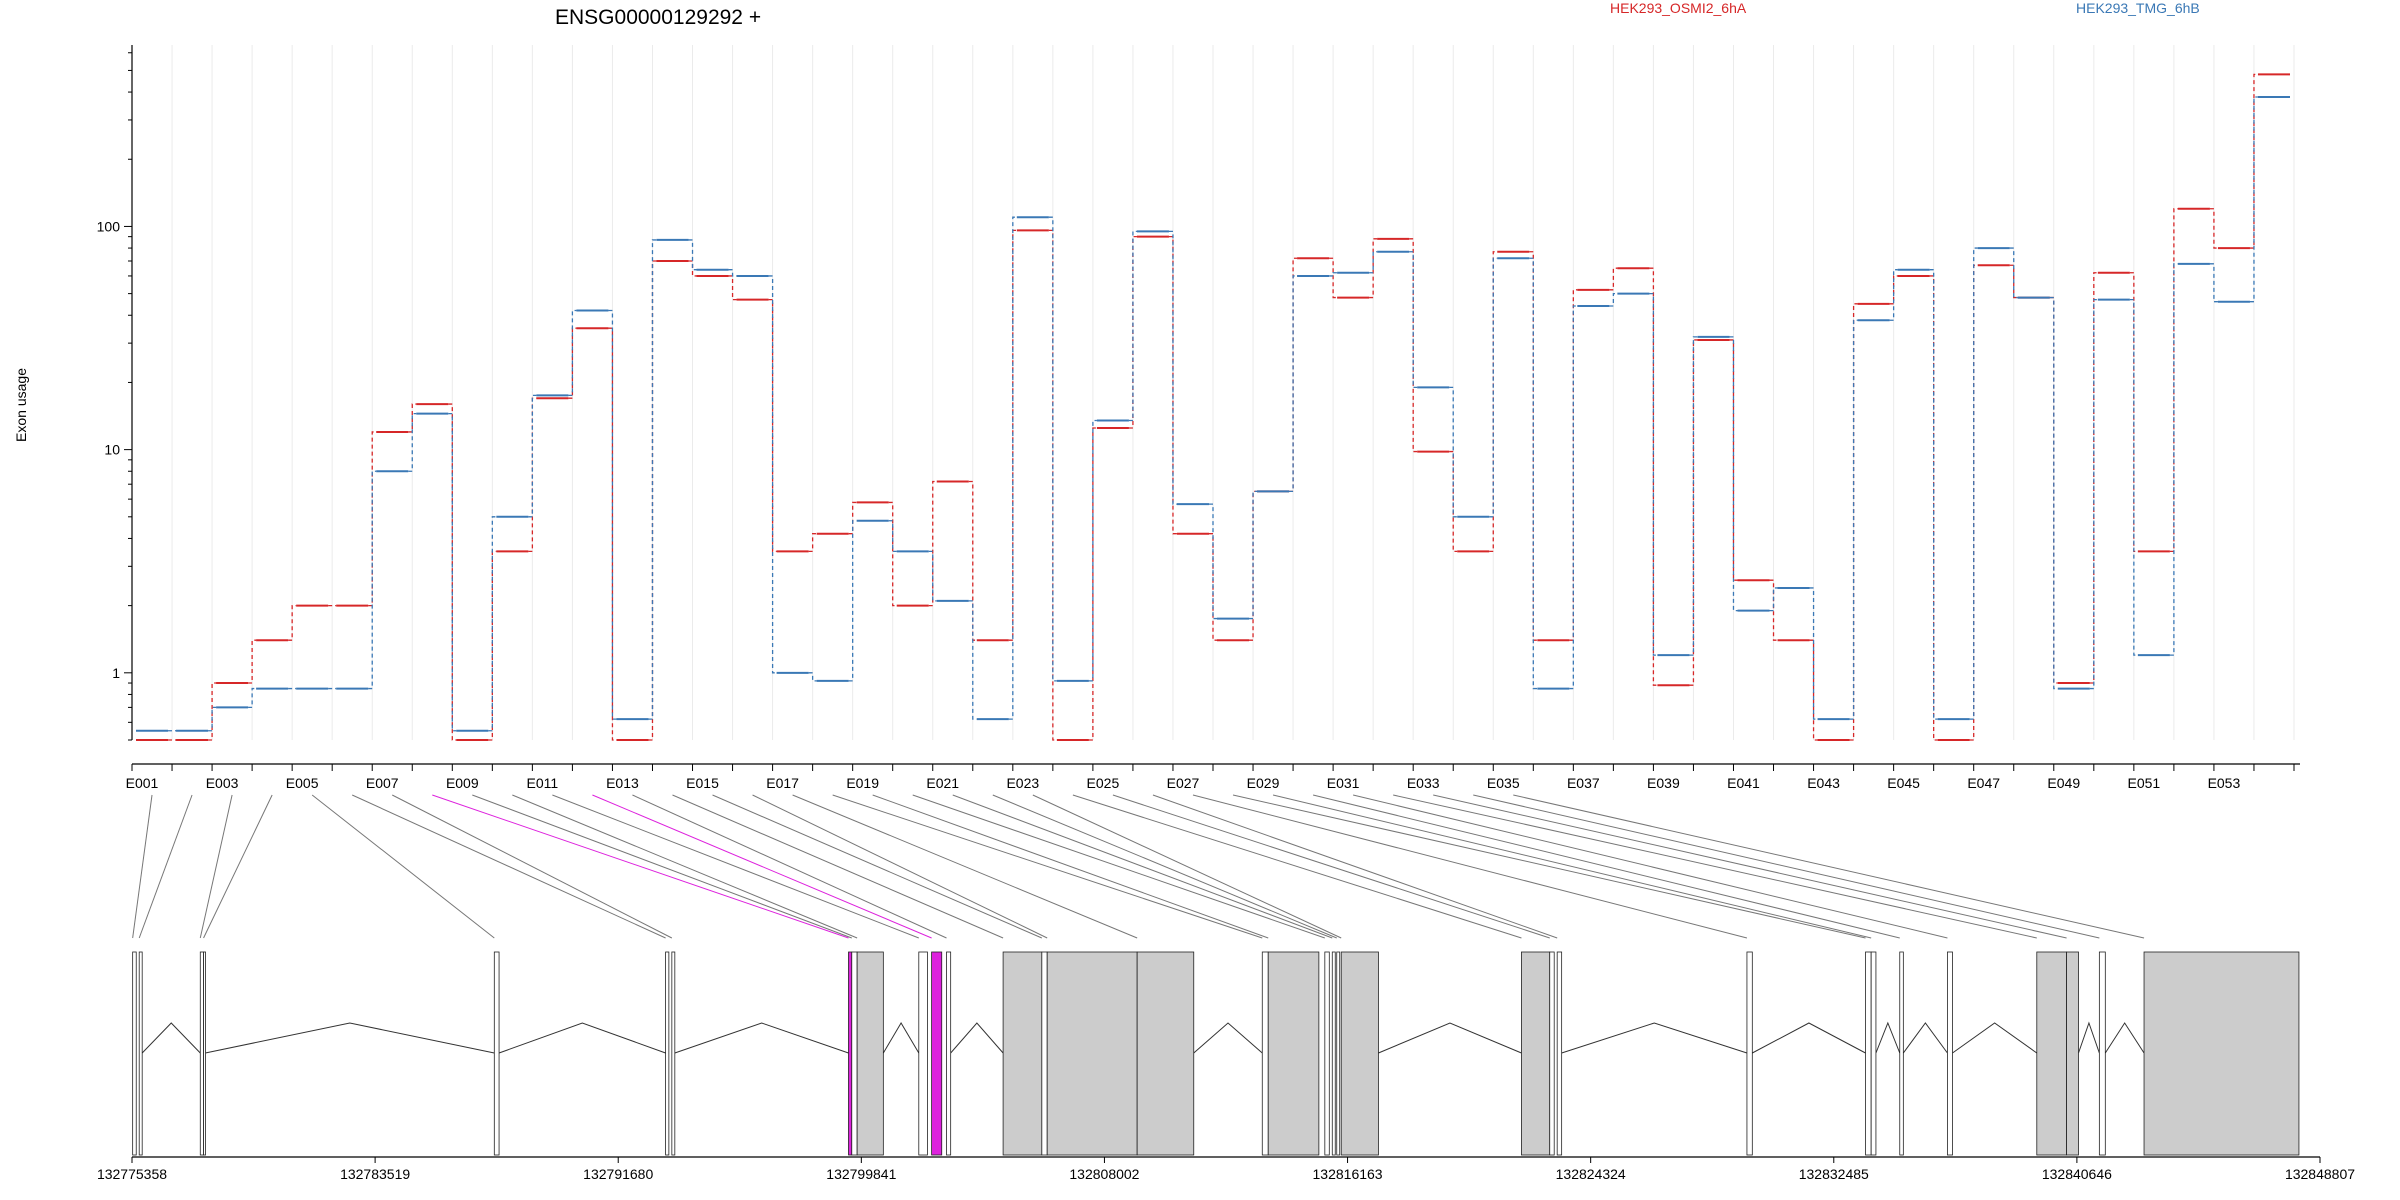 The height and width of the screenshot is (1200, 2400). Describe the element at coordinates (543, 783) in the screenshot. I see `x-tick-label: E011` at that location.